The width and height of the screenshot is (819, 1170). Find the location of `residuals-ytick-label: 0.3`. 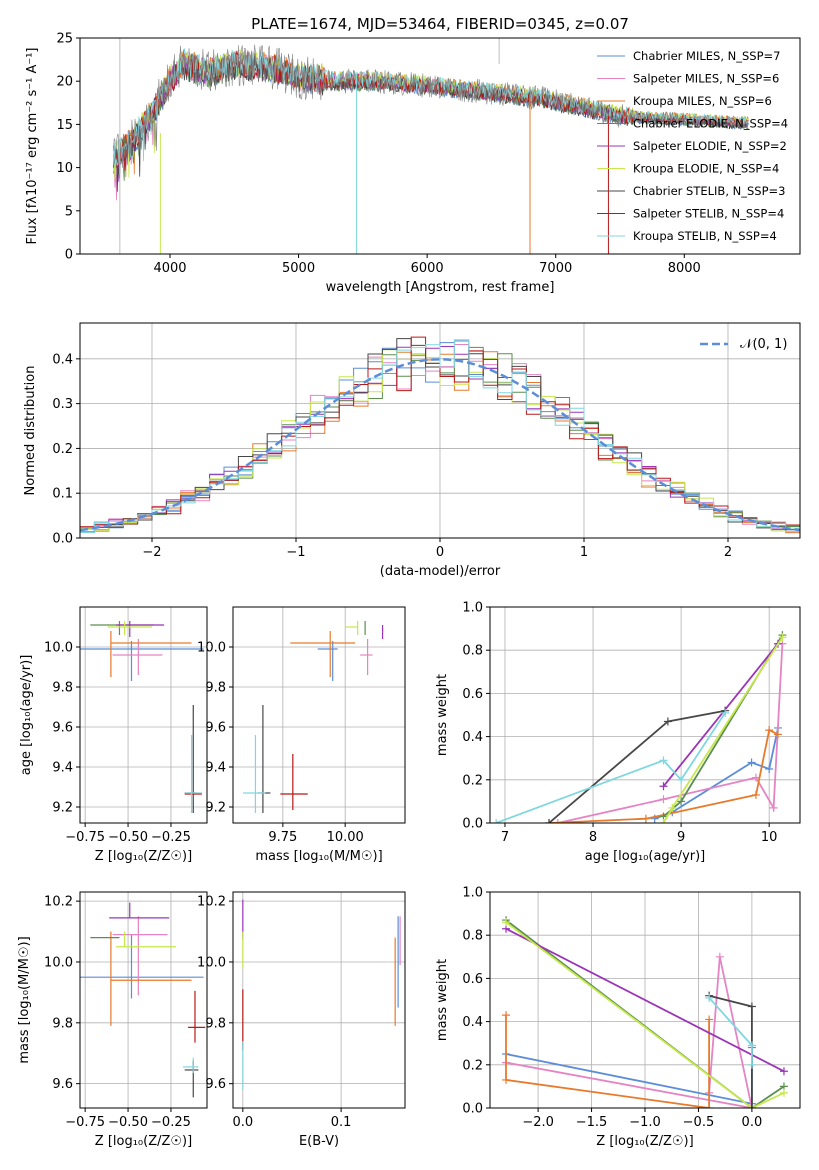

residuals-ytick-label: 0.3 is located at coordinates (62, 404).